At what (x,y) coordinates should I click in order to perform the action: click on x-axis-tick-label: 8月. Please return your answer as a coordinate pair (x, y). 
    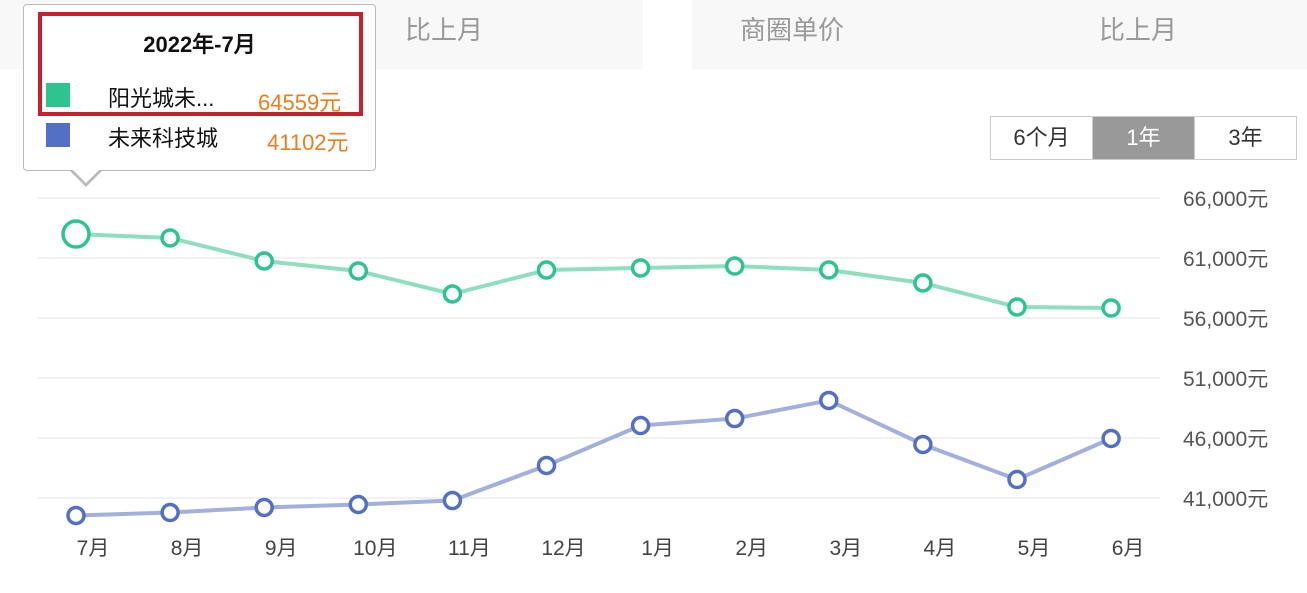
    Looking at the image, I should click on (187, 548).